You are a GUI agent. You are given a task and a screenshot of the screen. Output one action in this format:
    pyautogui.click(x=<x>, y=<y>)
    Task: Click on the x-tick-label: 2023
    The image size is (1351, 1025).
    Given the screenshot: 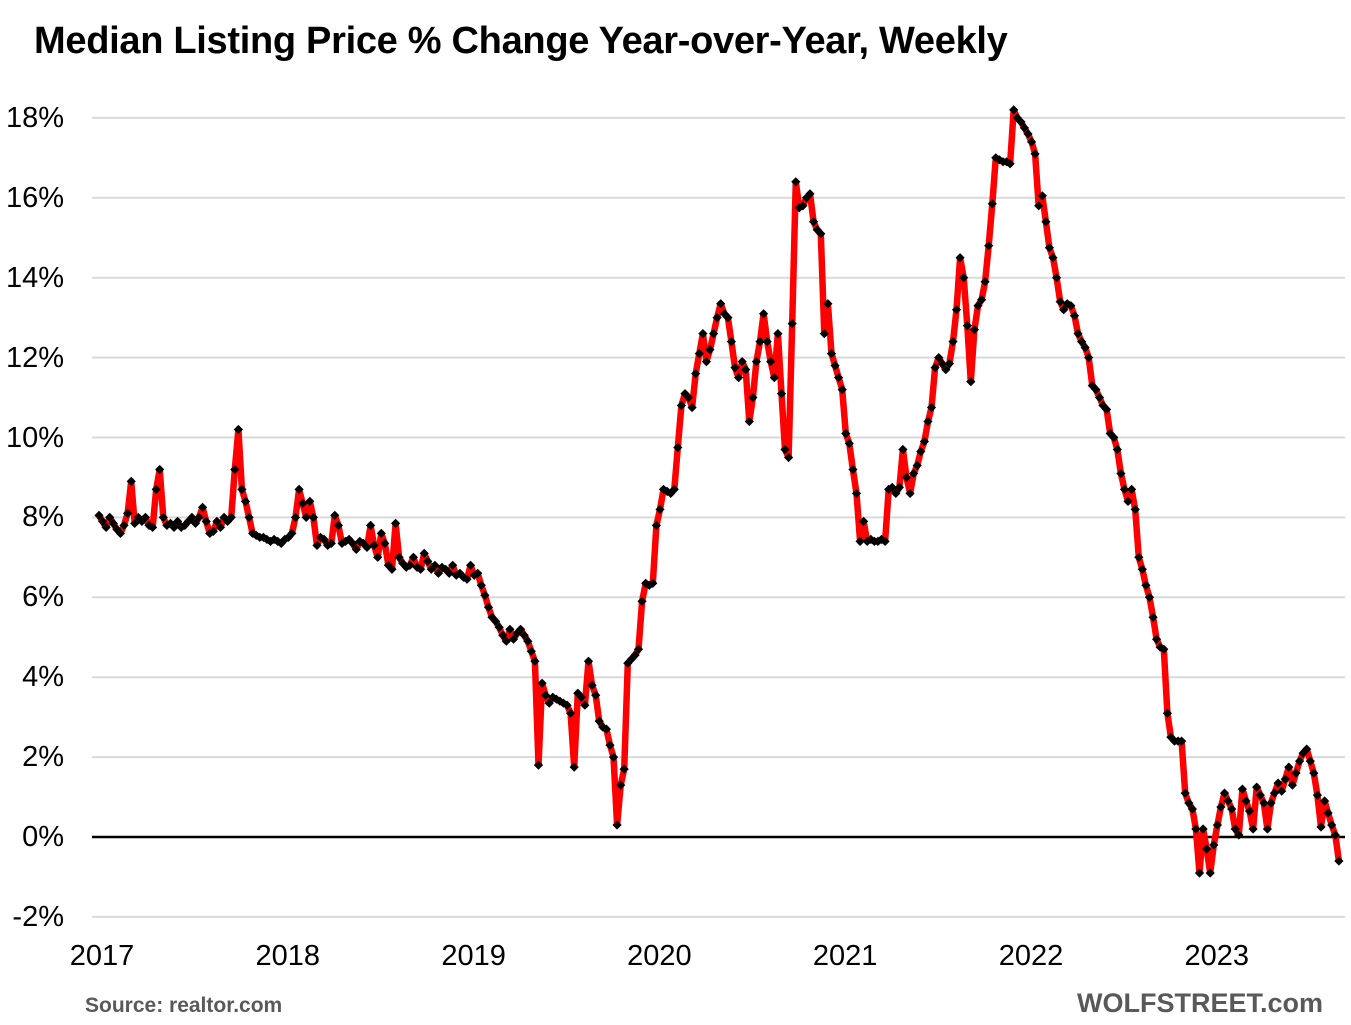 What is the action you would take?
    pyautogui.click(x=1217, y=956)
    